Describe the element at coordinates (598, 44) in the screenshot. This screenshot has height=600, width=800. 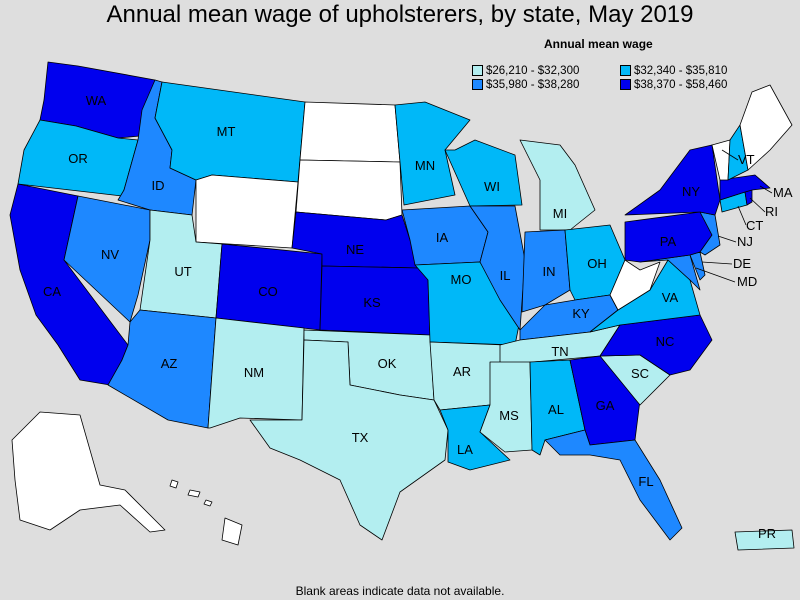
I see `legend-title: Annual mean wage` at that location.